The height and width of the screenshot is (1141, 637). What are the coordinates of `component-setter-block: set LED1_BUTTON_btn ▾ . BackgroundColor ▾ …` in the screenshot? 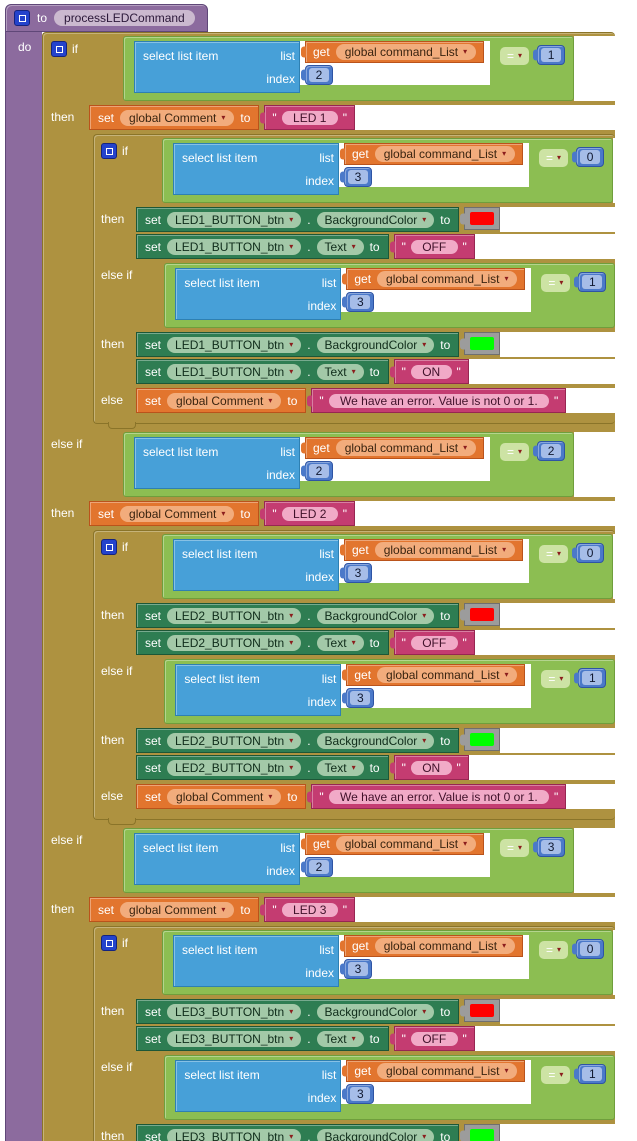 It's located at (298, 344).